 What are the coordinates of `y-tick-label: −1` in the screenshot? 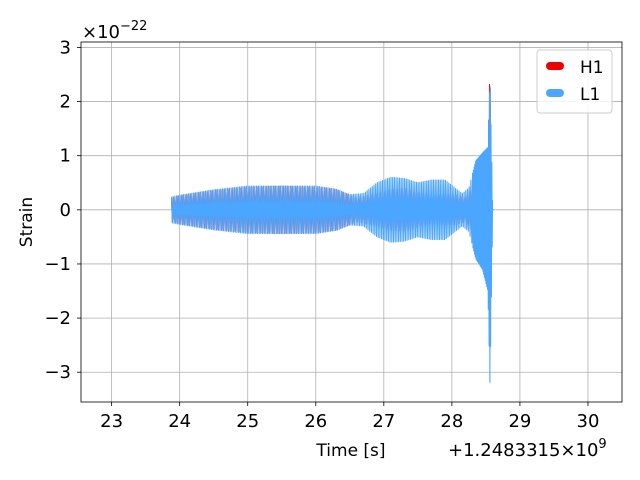 It's located at (57, 264).